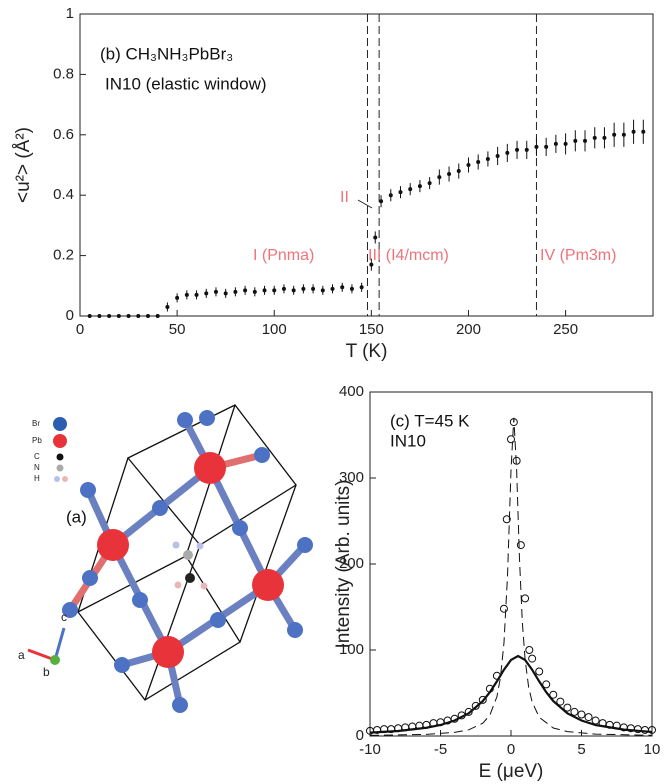 The height and width of the screenshot is (784, 664). What do you see at coordinates (430, 420) in the screenshot?
I see `chart-title: (c) T=45 K` at bounding box center [430, 420].